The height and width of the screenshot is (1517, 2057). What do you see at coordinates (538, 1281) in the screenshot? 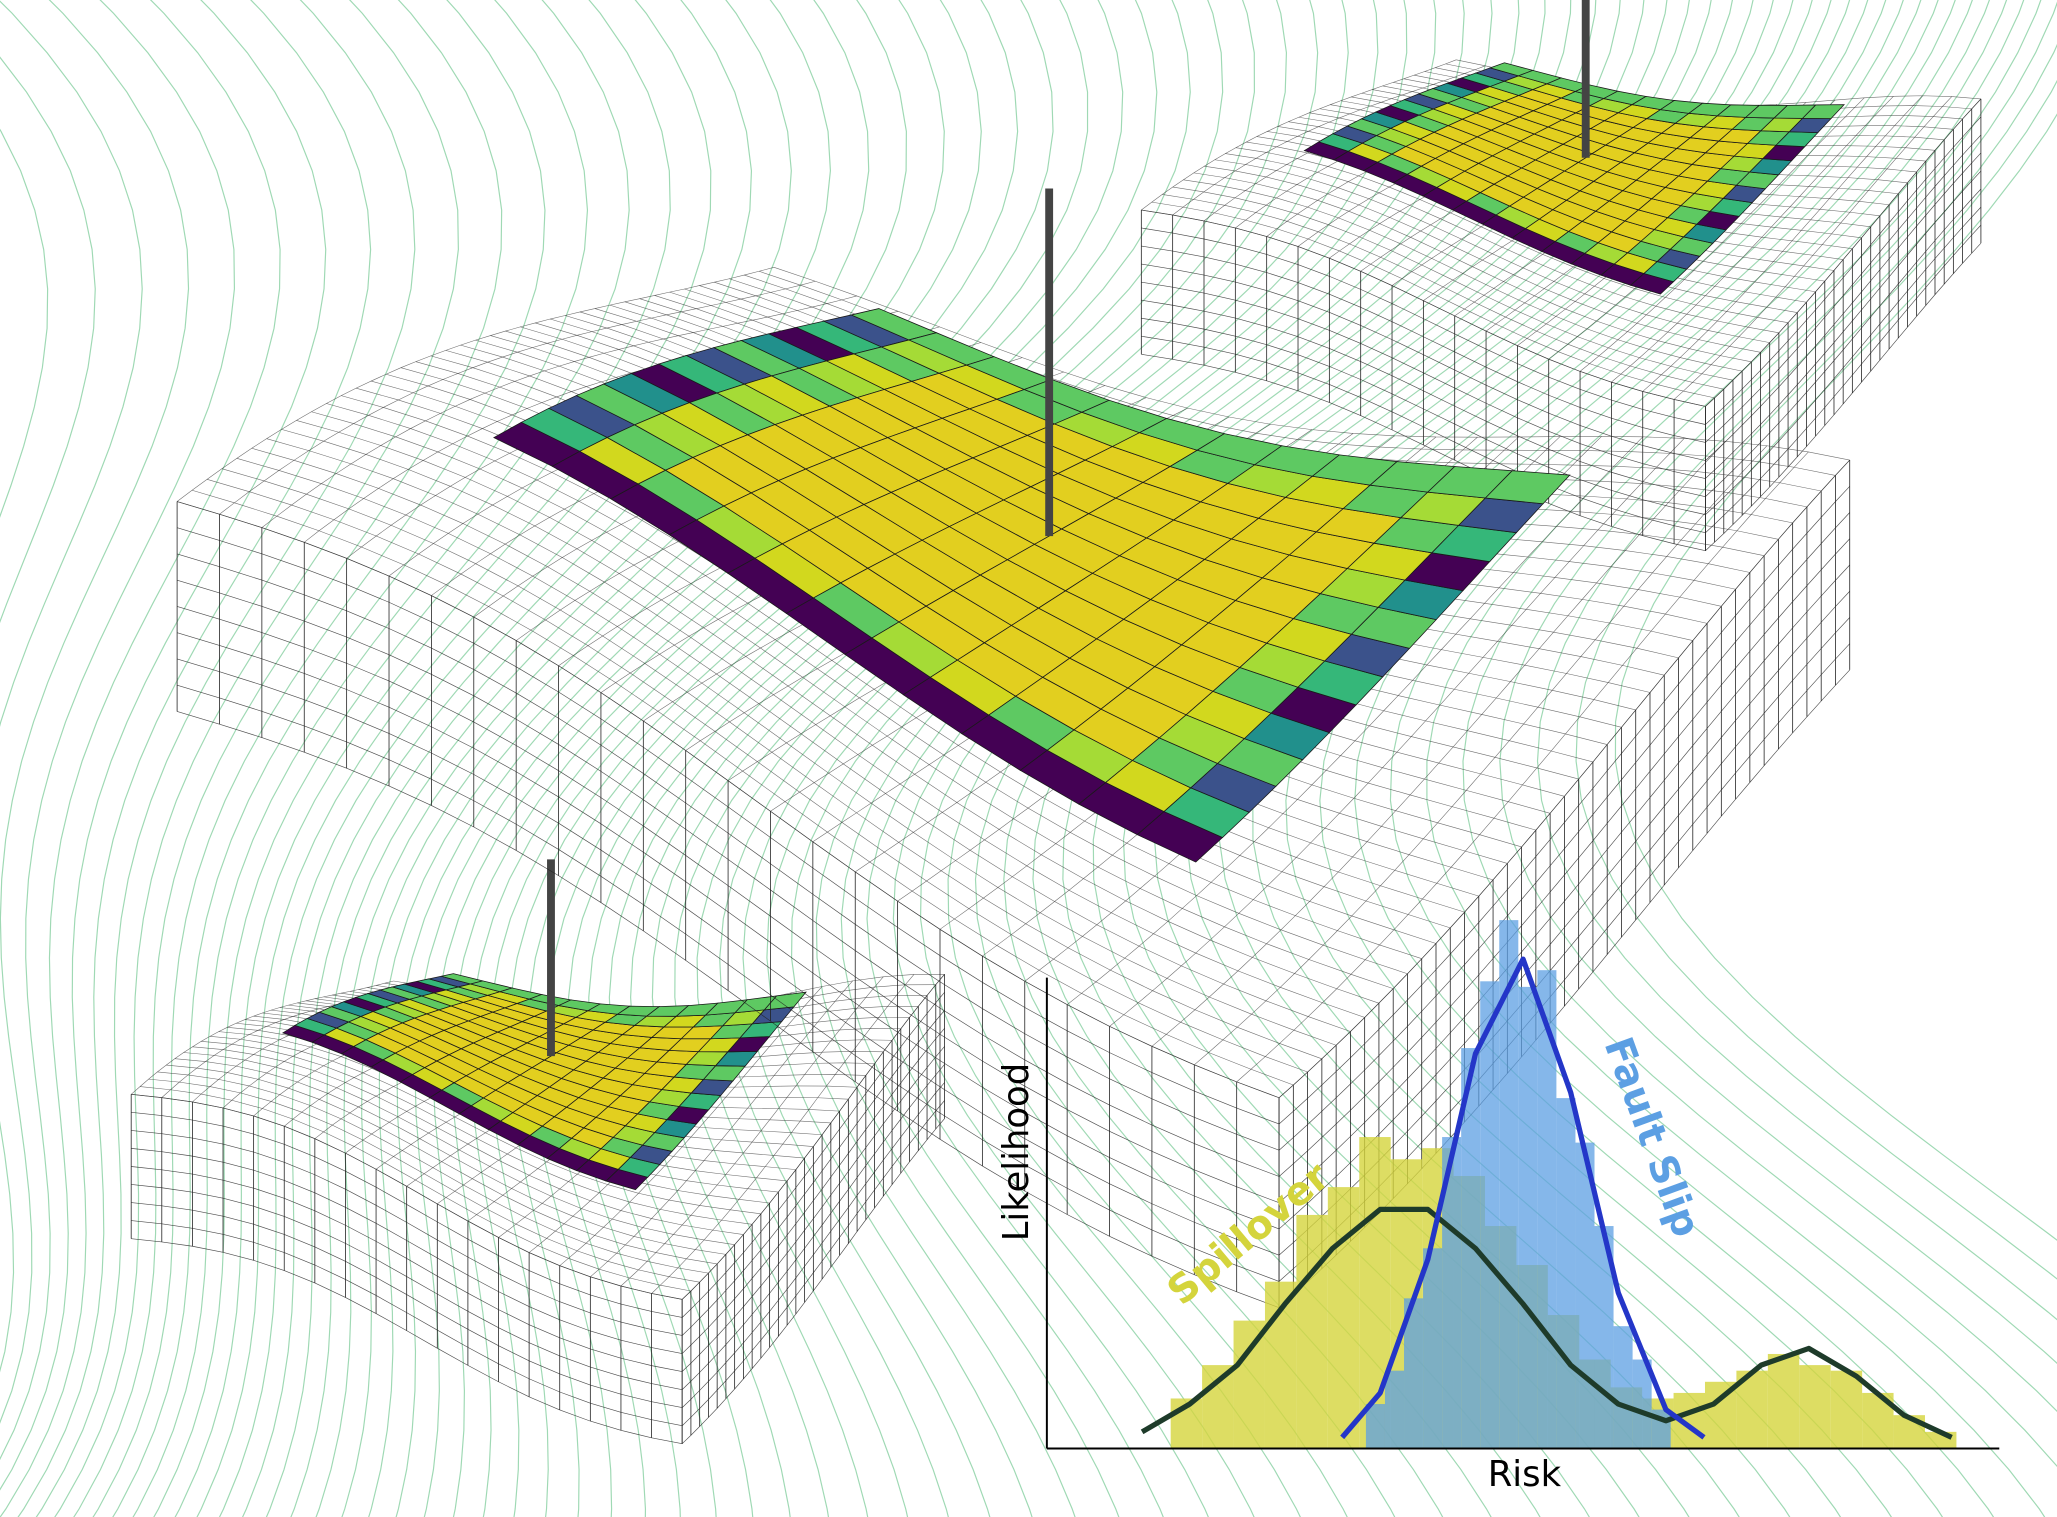
I see `mesh-layer` at bounding box center [538, 1281].